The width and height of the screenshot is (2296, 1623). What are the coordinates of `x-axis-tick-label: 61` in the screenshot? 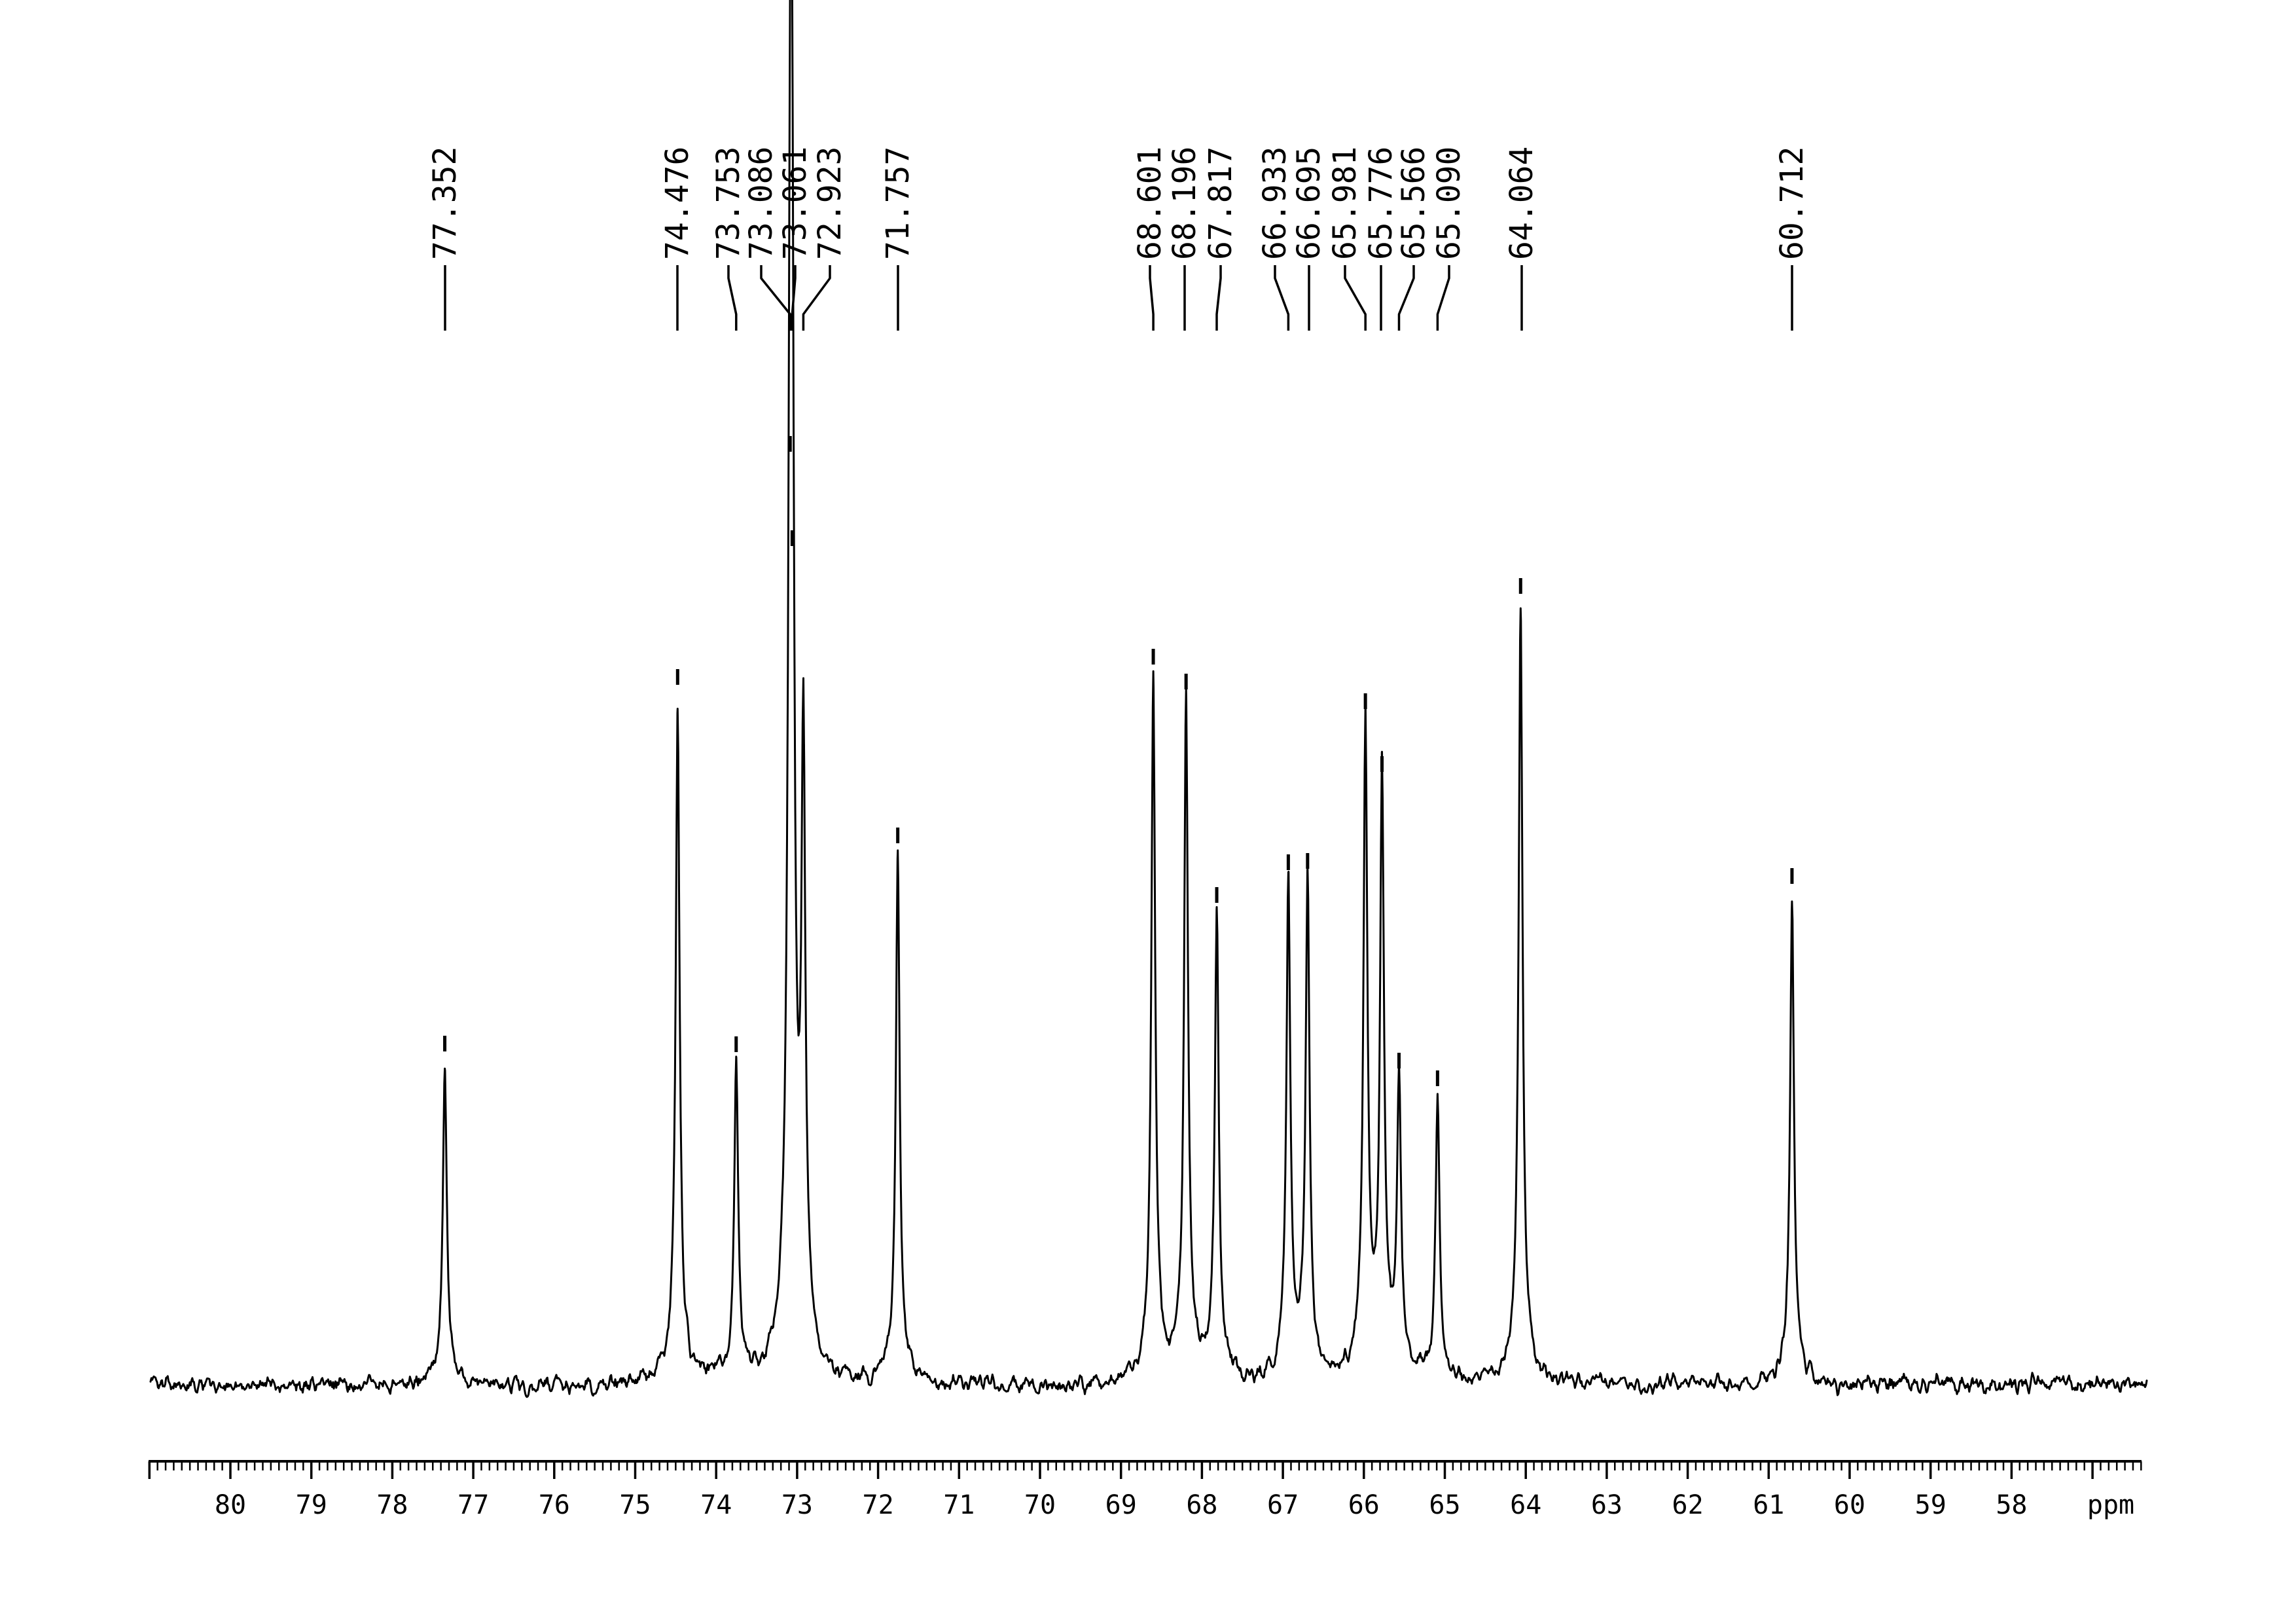 It's located at (1768, 1505).